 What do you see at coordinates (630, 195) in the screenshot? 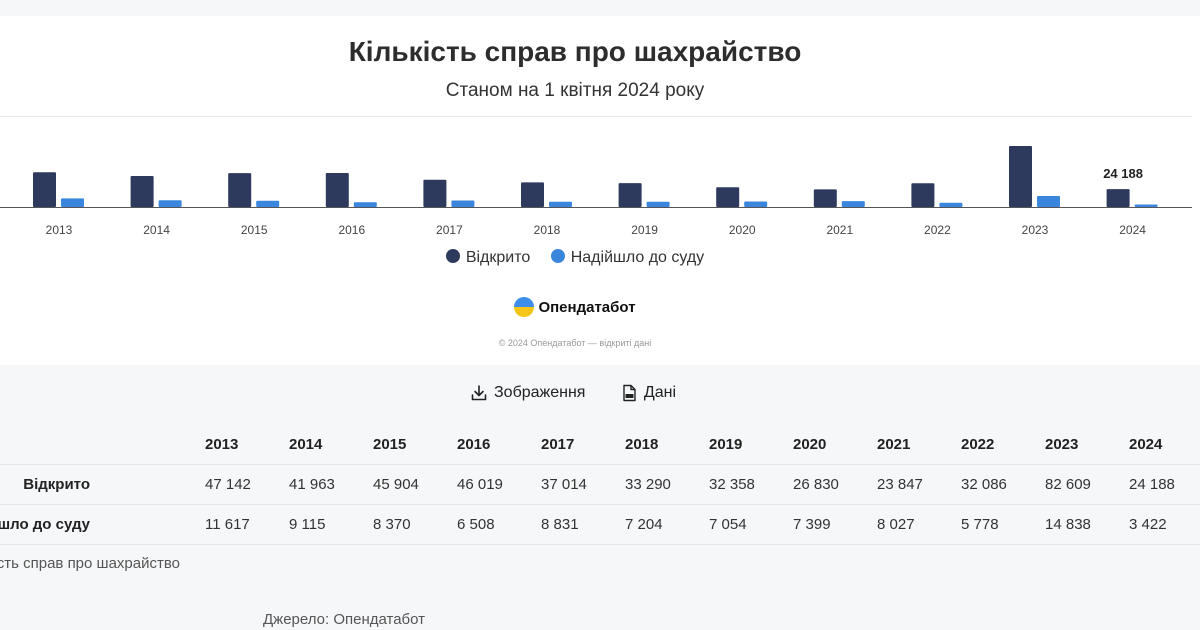
I see `bar-opened-2019` at bounding box center [630, 195].